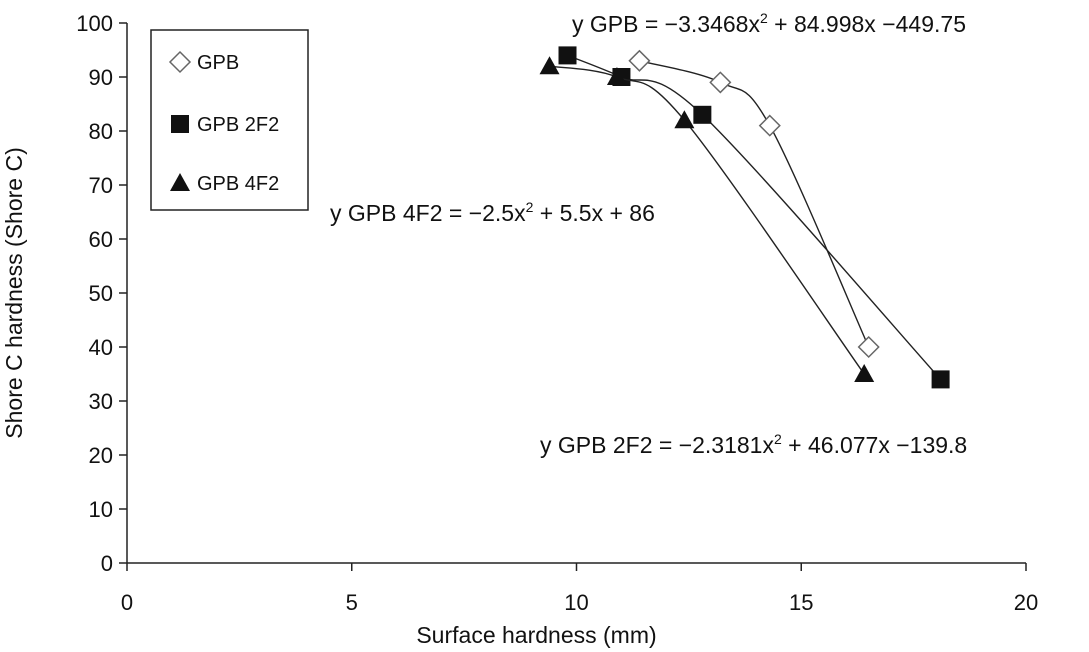 The width and height of the screenshot is (1089, 652). Describe the element at coordinates (180, 182) in the screenshot. I see `legend-marker-gpb-4f2` at that location.